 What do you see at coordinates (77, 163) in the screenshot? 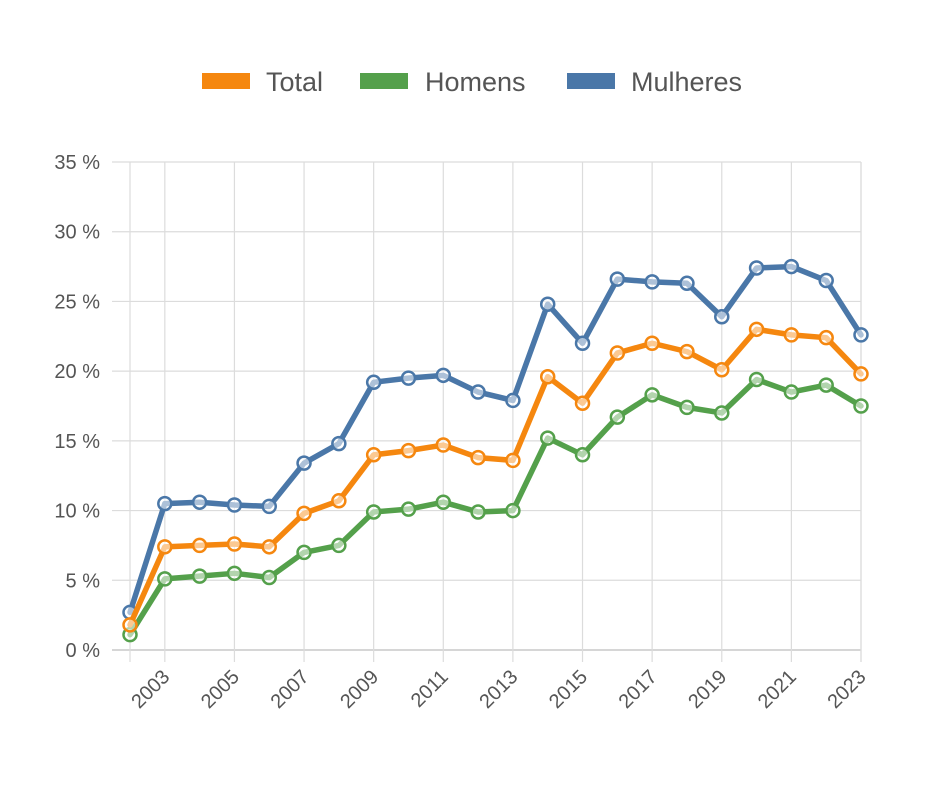
I see `y-tick-label: 35 %` at bounding box center [77, 163].